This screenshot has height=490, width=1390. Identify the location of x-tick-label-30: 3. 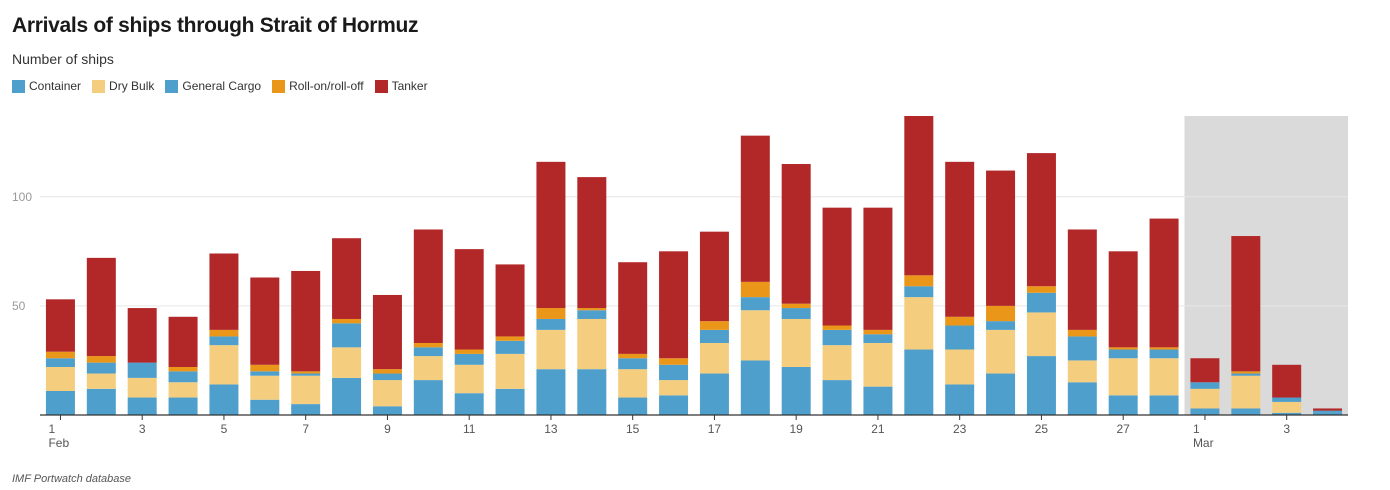
(1286, 429).